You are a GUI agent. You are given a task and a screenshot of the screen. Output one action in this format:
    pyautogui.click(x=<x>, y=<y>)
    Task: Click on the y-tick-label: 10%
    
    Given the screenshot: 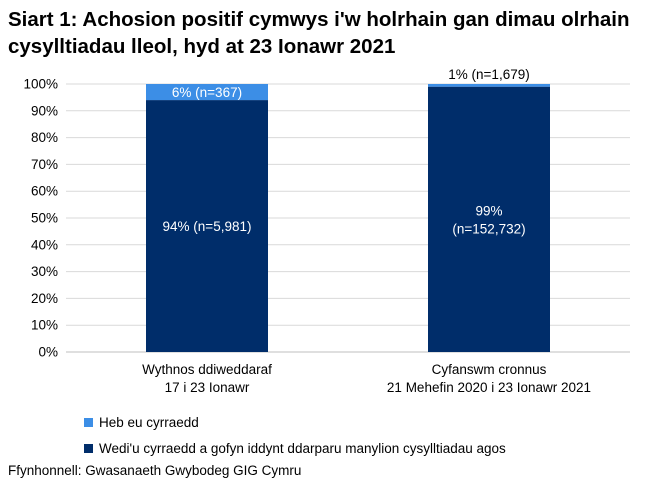 What is the action you would take?
    pyautogui.click(x=44, y=325)
    